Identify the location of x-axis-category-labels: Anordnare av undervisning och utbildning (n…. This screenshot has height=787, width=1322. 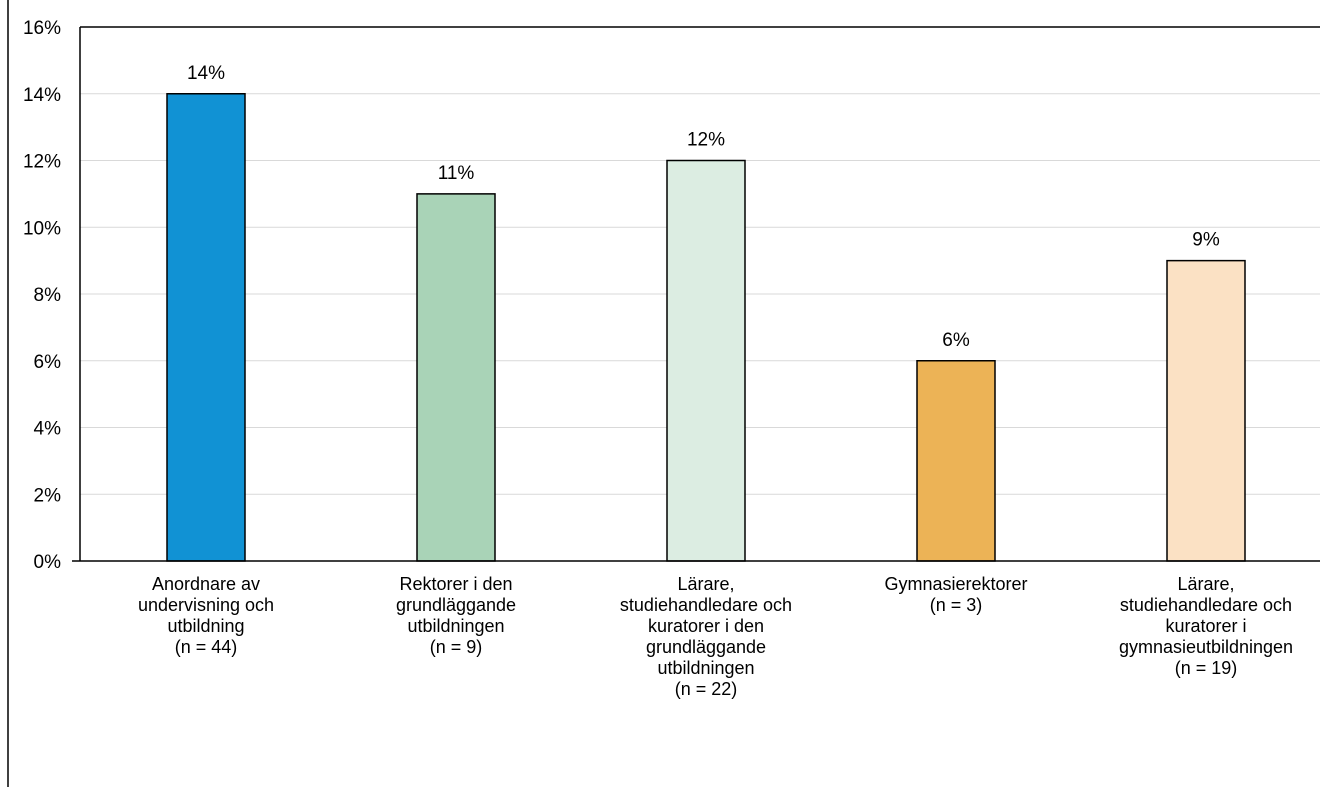
(715, 636).